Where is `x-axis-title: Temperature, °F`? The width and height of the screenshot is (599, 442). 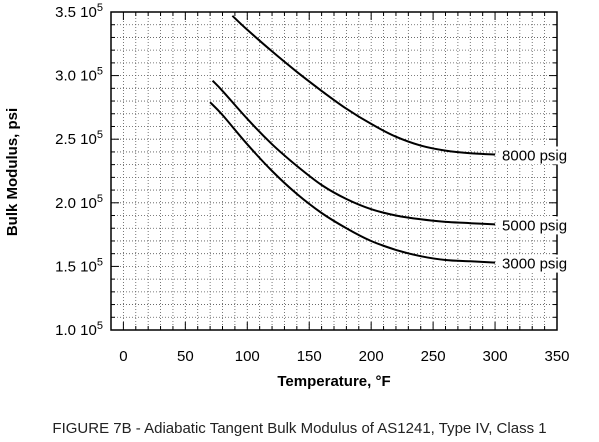
x-axis-title: Temperature, °F is located at coordinates (333, 381).